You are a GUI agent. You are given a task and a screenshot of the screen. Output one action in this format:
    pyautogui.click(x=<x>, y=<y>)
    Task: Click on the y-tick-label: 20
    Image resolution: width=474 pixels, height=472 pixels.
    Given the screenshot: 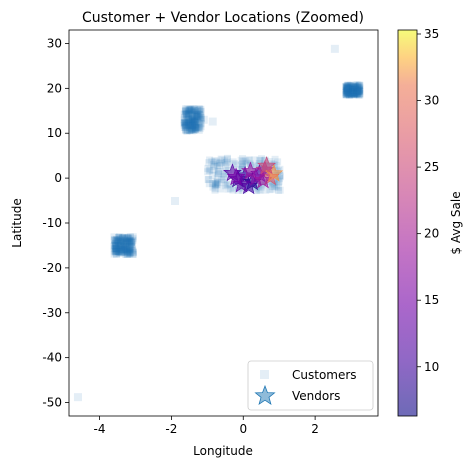 What is the action you would take?
    pyautogui.click(x=54, y=88)
    